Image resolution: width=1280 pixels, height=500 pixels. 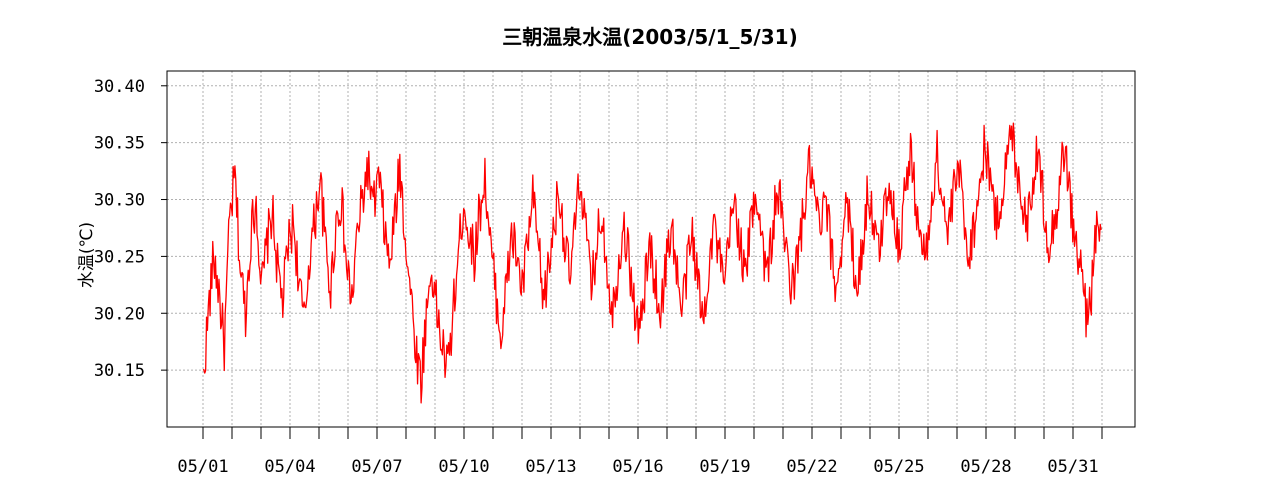 What do you see at coordinates (985, 467) in the screenshot?
I see `x-tick-label: 05/28` at bounding box center [985, 467].